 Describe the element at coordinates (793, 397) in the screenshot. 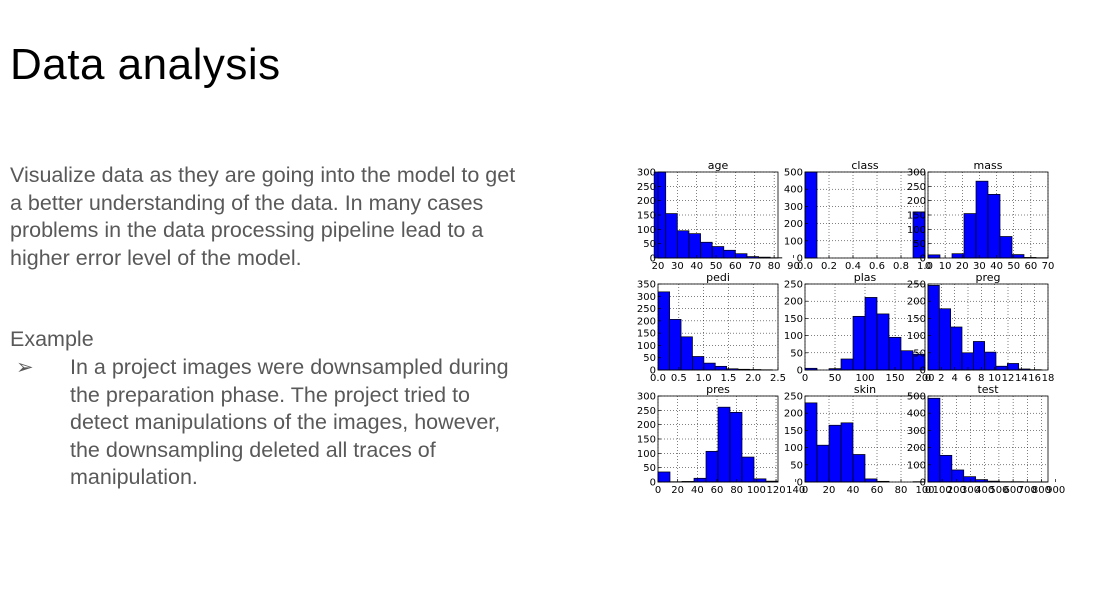

I see `skin-y-tick-label: 250` at that location.